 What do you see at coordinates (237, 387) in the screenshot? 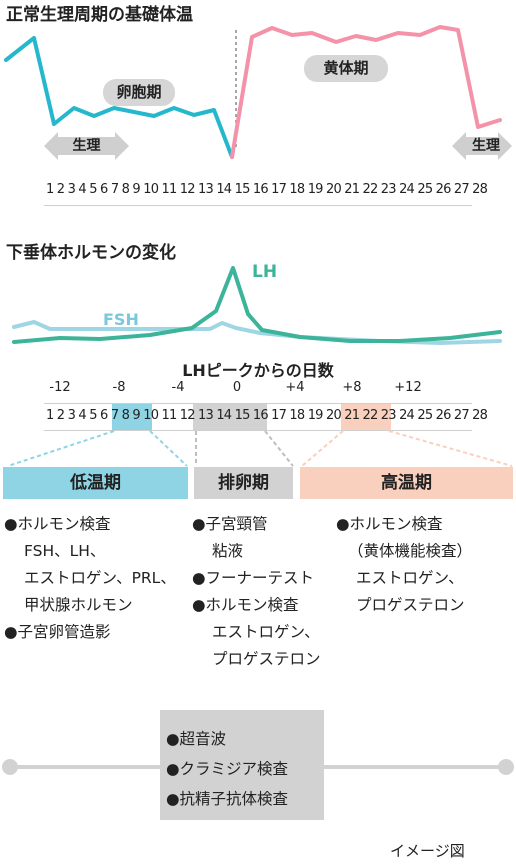
I see `tick-zero: 0` at bounding box center [237, 387].